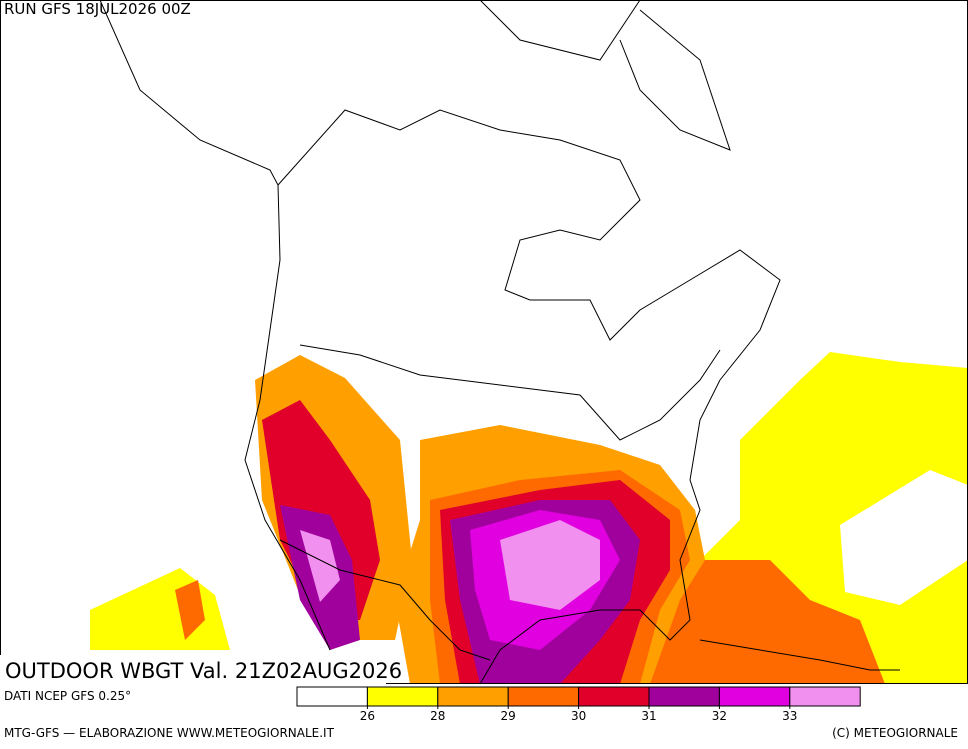  What do you see at coordinates (719, 716) in the screenshot?
I see `tick-label: 32` at bounding box center [719, 716].